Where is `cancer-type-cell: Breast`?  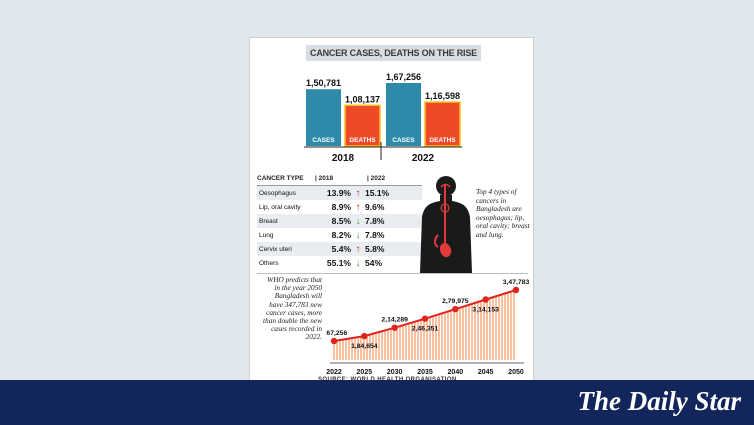 cancer-type-cell: Breast is located at coordinates (268, 221).